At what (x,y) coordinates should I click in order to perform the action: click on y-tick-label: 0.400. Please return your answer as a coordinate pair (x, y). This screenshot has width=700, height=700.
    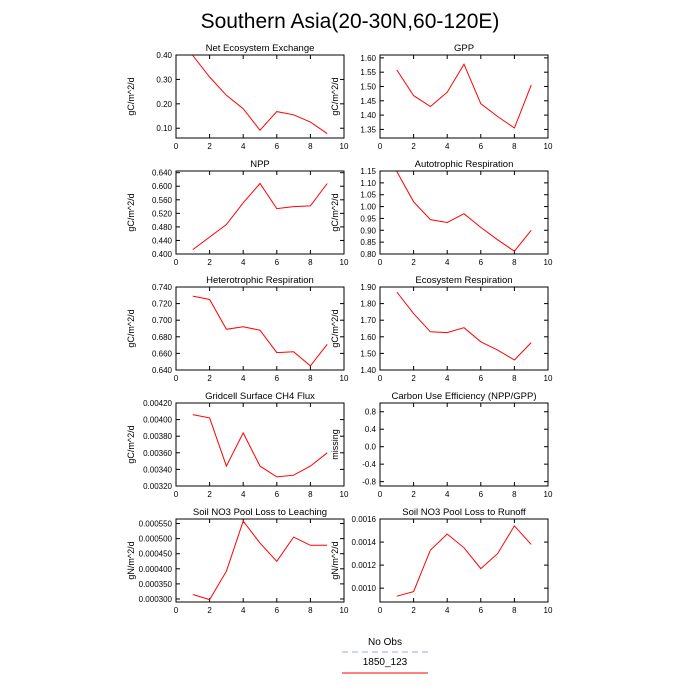
    Looking at the image, I should click on (162, 254).